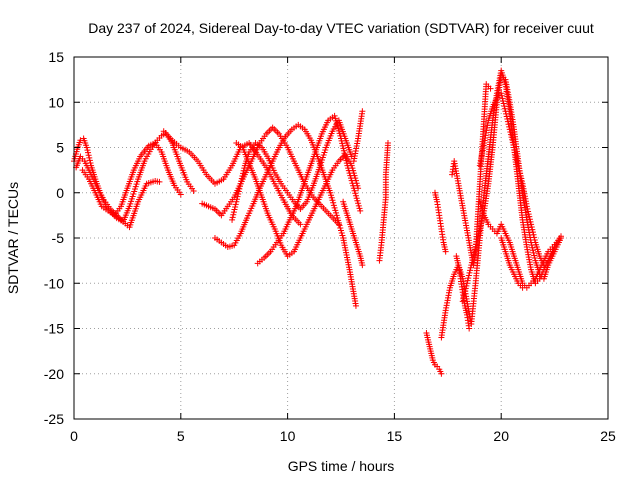  I want to click on y-tick-label: -20, so click(54, 374).